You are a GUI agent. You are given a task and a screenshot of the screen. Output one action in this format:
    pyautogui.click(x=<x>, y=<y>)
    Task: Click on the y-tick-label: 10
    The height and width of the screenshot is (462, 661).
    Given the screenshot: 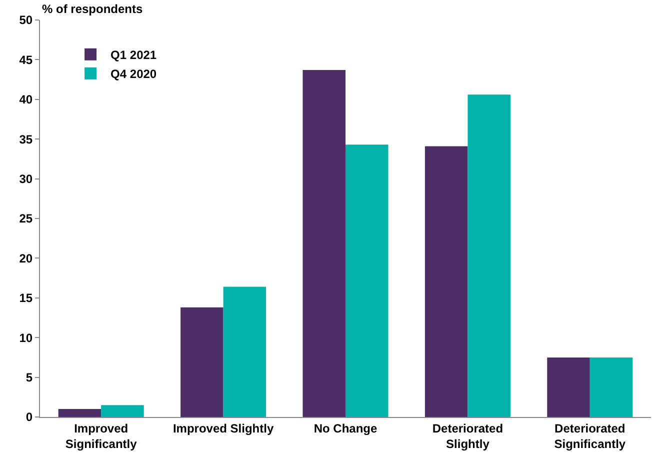 What is the action you would take?
    pyautogui.click(x=26, y=337)
    